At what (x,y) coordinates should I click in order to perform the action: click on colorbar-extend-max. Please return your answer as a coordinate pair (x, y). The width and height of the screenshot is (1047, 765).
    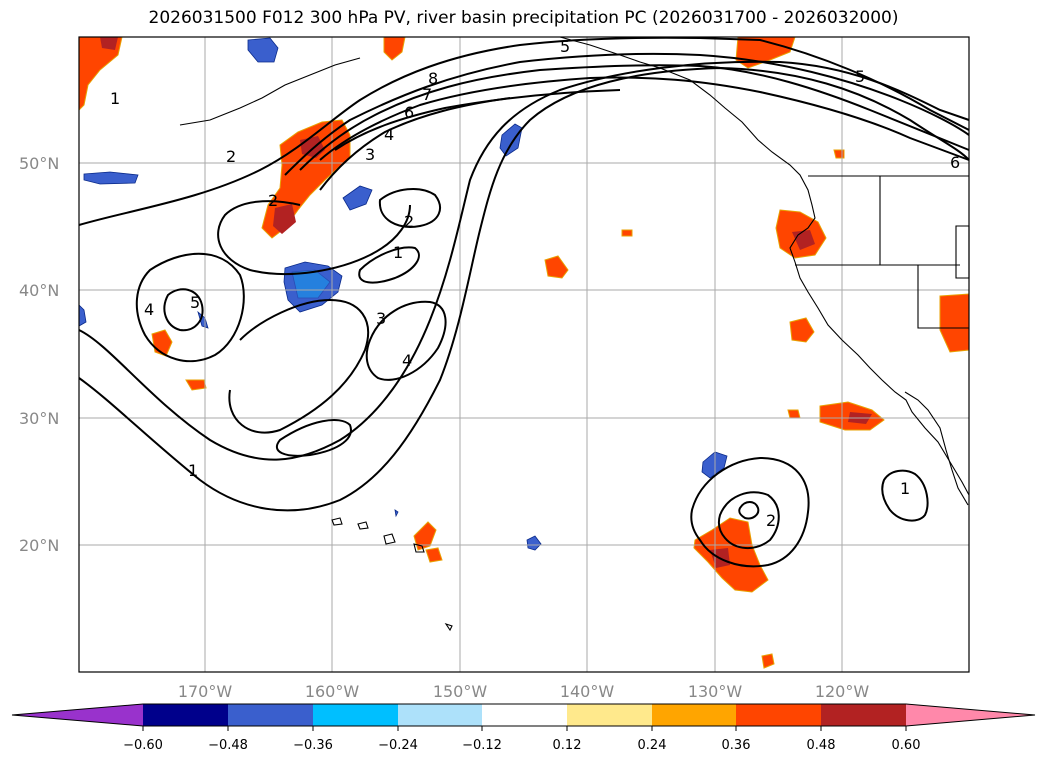
    Looking at the image, I should click on (970, 715).